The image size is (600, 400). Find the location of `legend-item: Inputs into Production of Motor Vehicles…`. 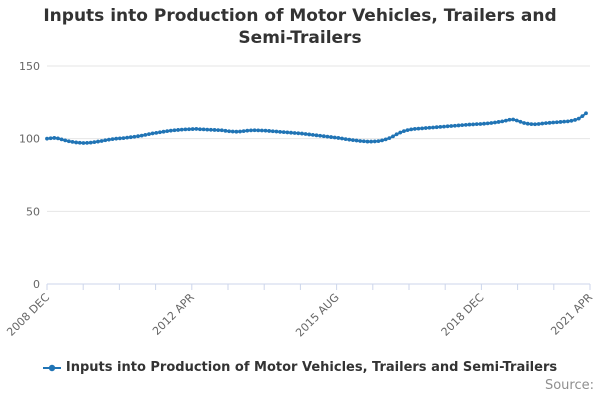

legend-item: Inputs into Production of Motor Vehicles… is located at coordinates (300, 367).